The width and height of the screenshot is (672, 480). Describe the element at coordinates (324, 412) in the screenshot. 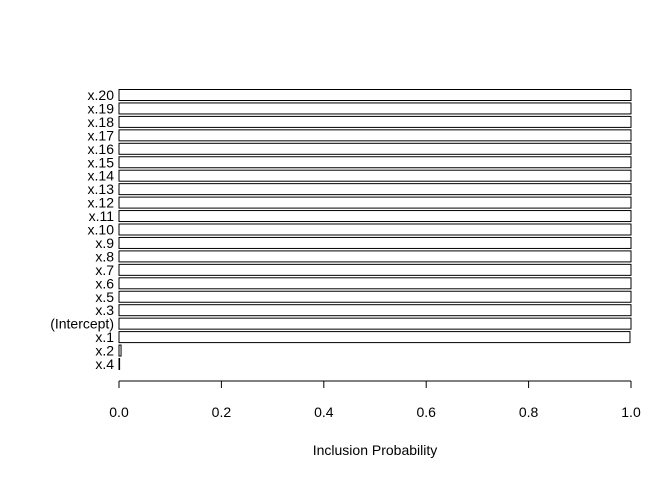

I see `x-tick-label: 0.4` at that location.